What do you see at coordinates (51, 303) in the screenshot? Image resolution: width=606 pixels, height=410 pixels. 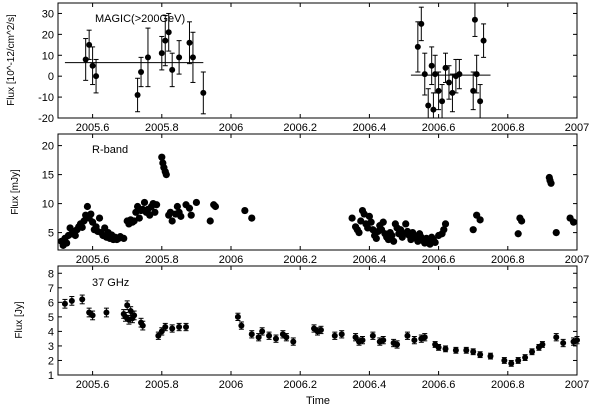 I see `ghz-ytick-label: 6` at bounding box center [51, 303].